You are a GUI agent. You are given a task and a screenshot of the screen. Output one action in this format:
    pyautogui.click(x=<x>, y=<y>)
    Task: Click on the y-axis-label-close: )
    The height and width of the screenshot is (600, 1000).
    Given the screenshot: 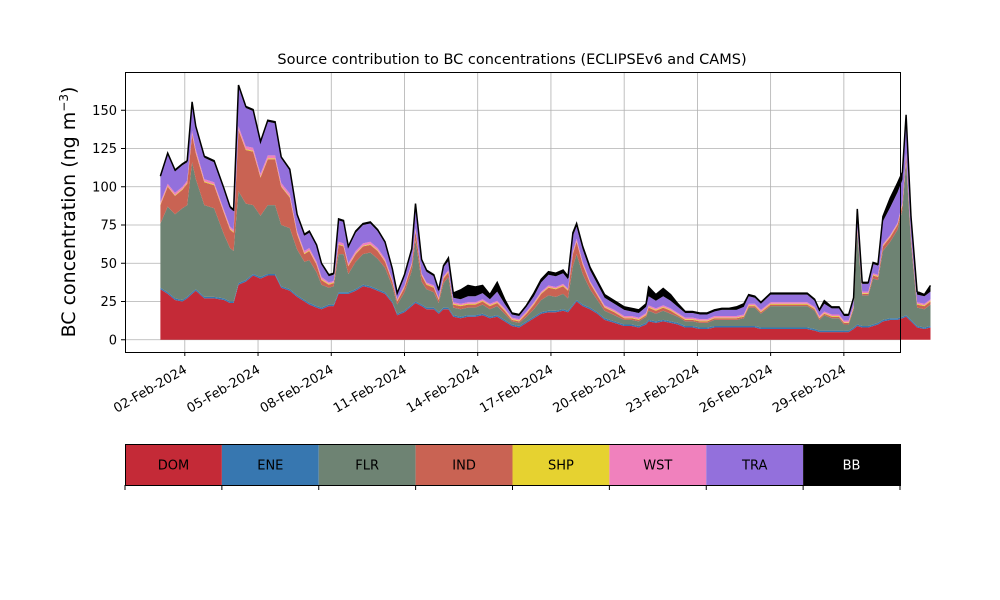 What is the action you would take?
    pyautogui.click(x=69, y=90)
    